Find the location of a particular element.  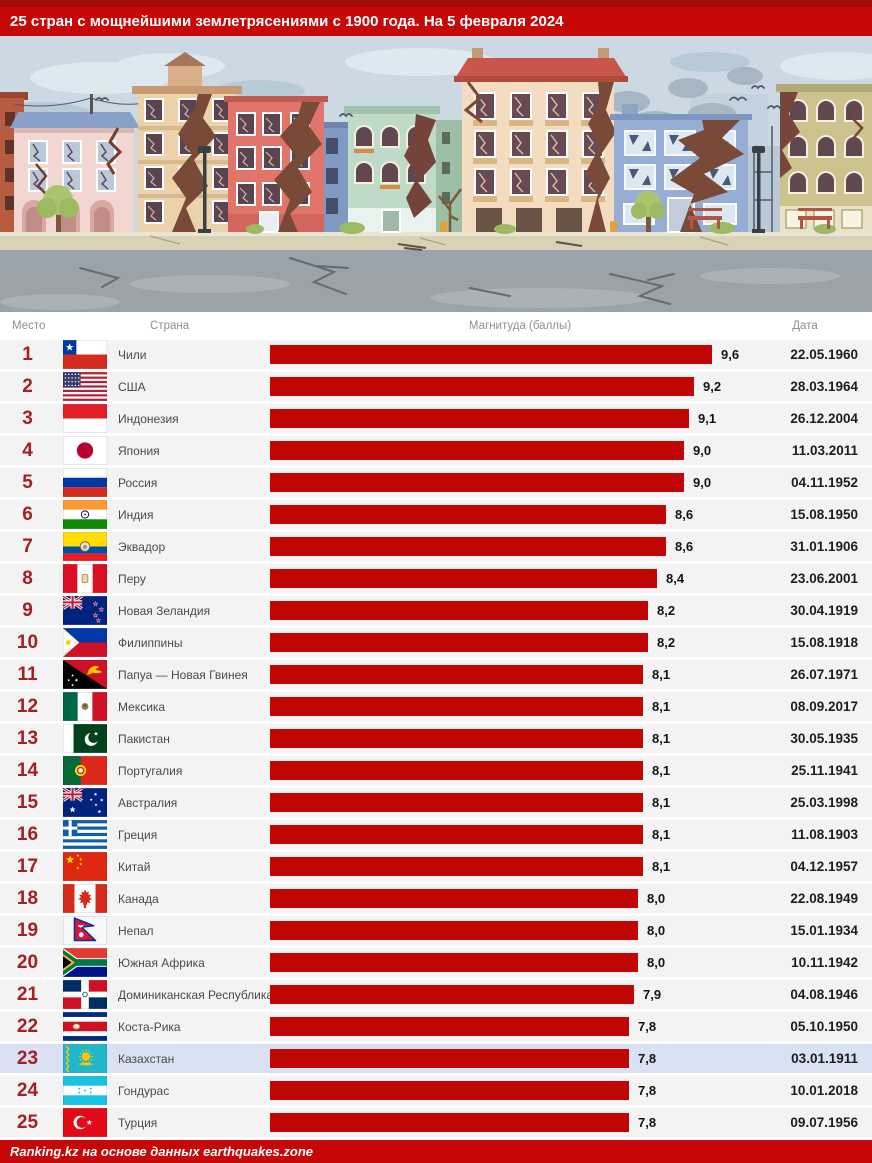

date-label: 10.01.2018 is located at coordinates (824, 1090).